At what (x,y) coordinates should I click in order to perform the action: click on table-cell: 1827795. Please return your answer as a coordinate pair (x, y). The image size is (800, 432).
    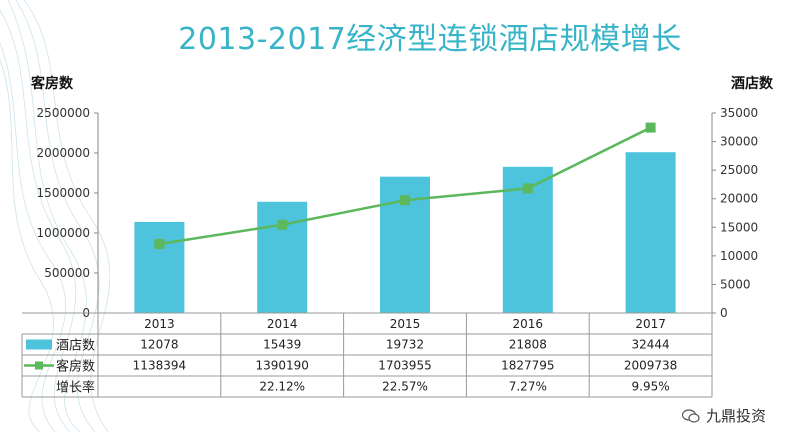
    Looking at the image, I should click on (527, 366).